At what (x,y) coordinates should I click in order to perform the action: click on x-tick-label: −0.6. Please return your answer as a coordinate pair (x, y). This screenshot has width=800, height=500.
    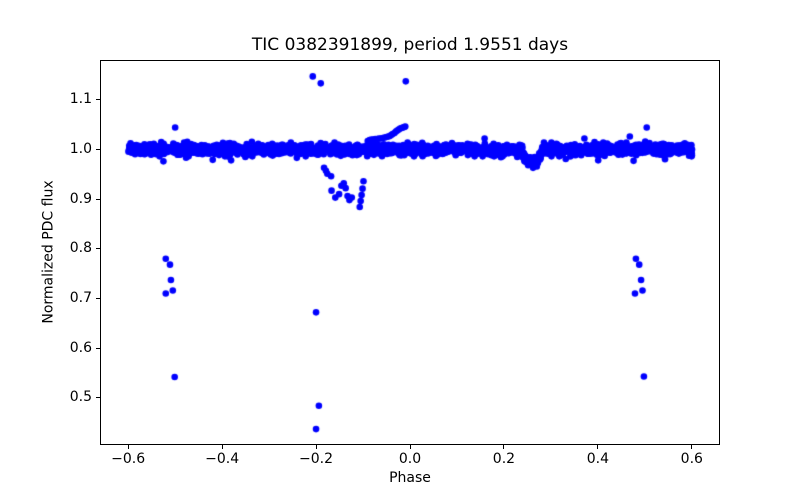
    Looking at the image, I should click on (128, 459).